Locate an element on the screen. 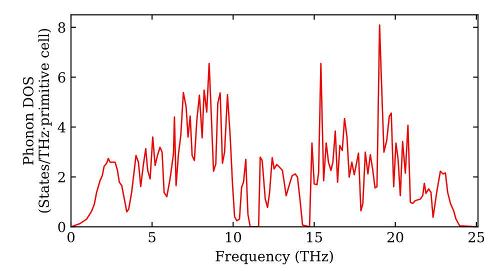 The width and height of the screenshot is (500, 280). x-tick-label: 15 is located at coordinates (314, 237).